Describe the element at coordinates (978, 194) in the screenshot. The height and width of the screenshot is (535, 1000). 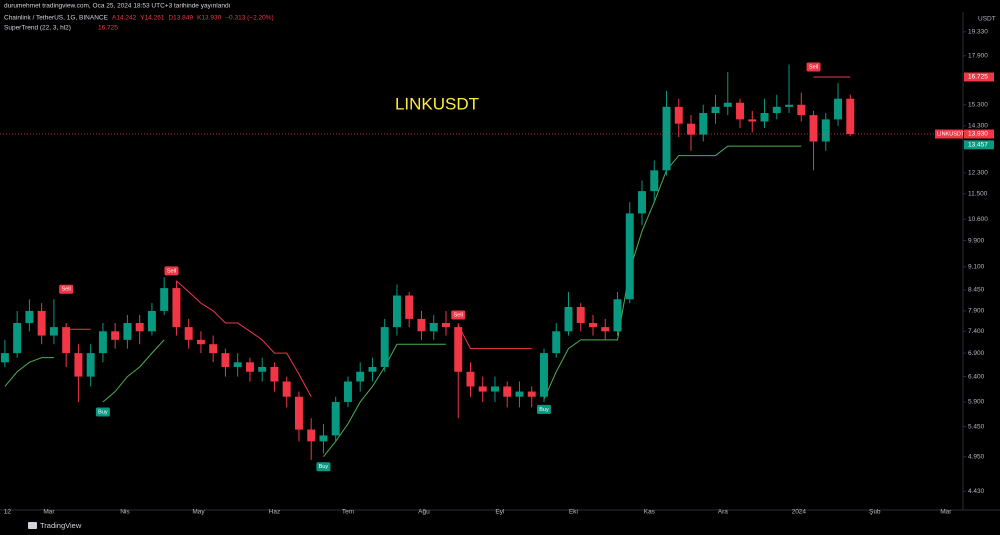
I see `y-tick-label: 11.500` at that location.